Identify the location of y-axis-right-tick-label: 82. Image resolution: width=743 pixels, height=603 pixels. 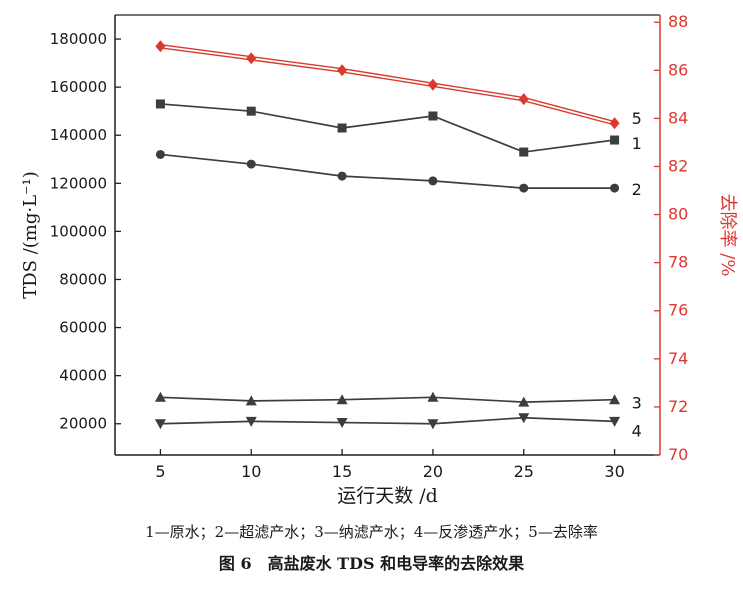
(678, 165).